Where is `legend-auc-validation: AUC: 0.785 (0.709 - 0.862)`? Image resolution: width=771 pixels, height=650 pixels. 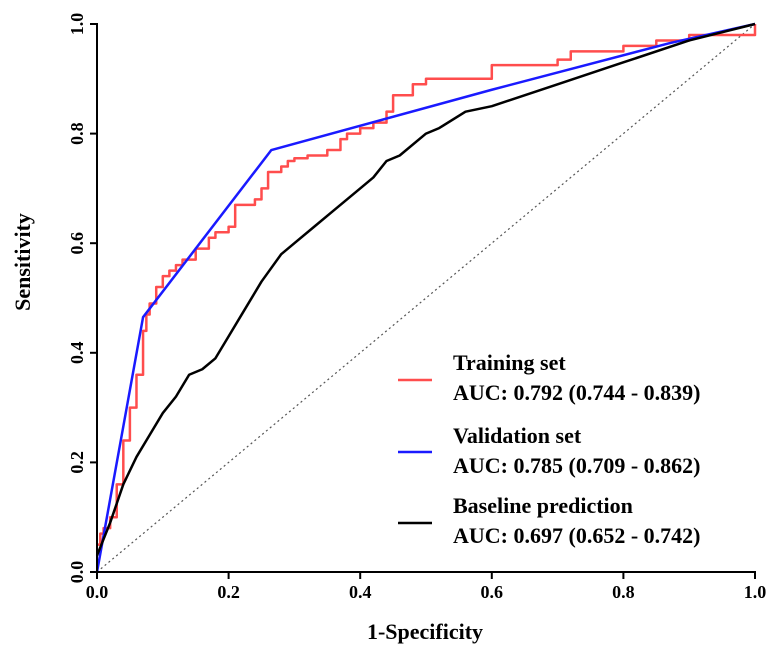 legend-auc-validation: AUC: 0.785 (0.709 - 0.862) is located at coordinates (576, 465).